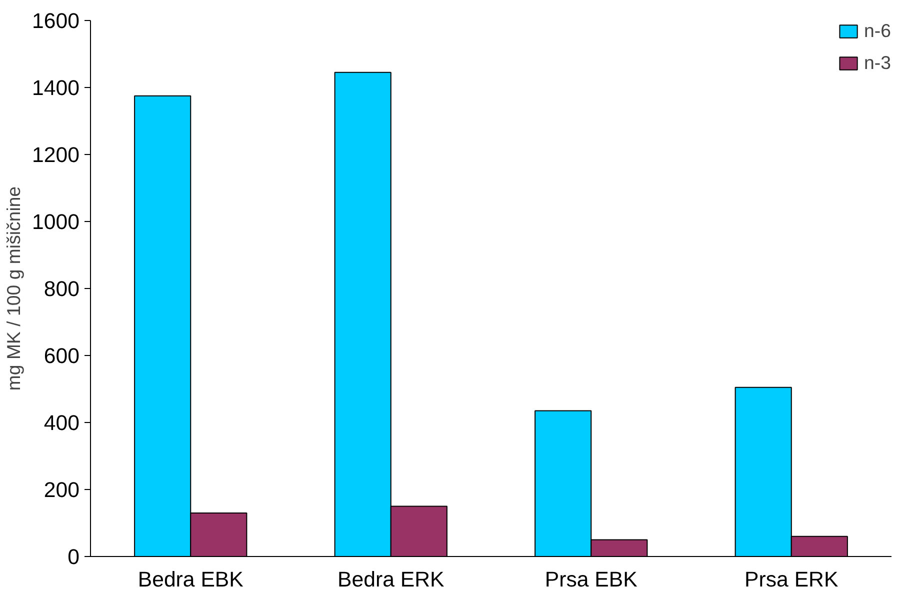 The width and height of the screenshot is (901, 594). What do you see at coordinates (62, 490) in the screenshot?
I see `y-tick-label: 200` at bounding box center [62, 490].